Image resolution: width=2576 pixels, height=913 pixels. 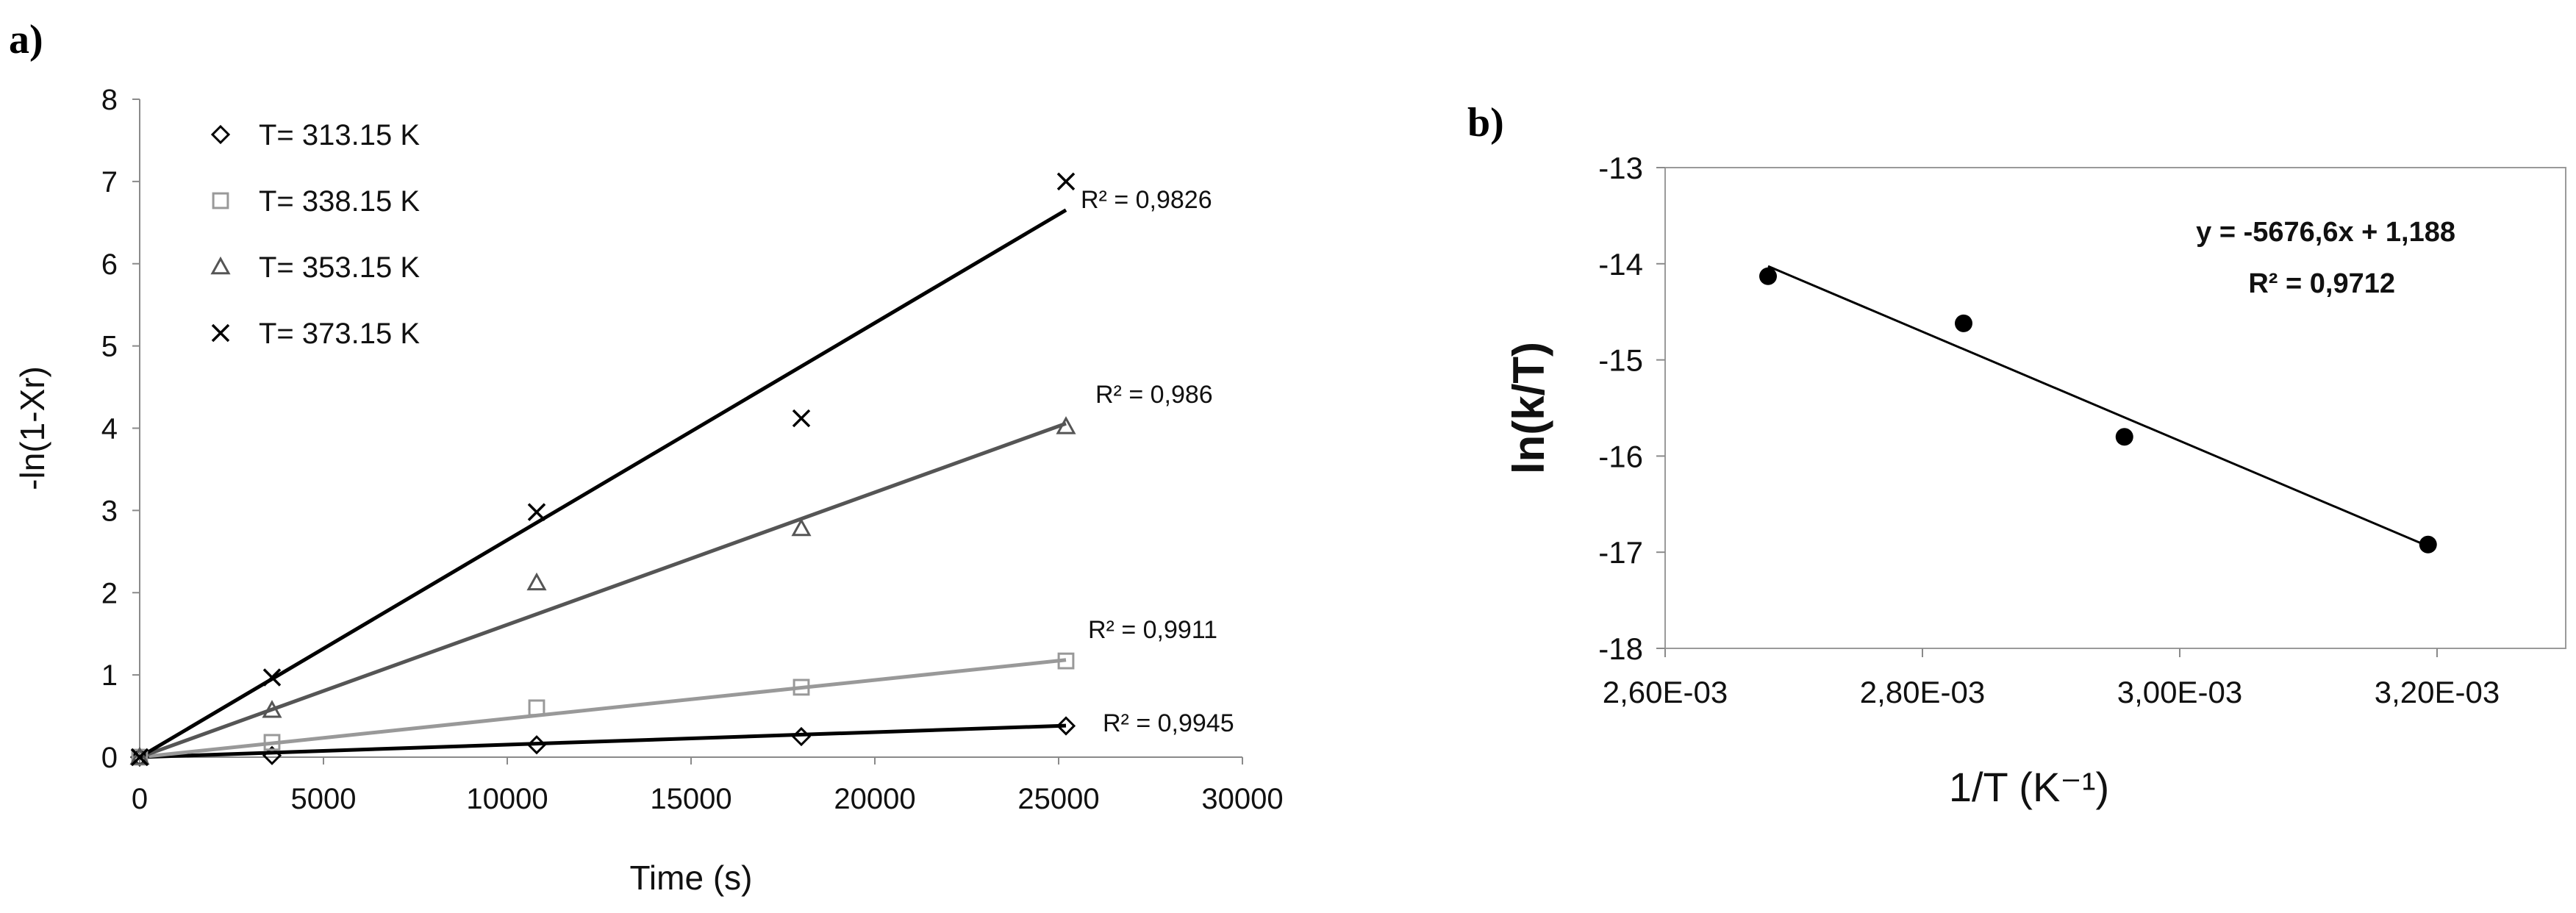 I want to click on legend-label: T= 313.15 K, so click(x=339, y=135).